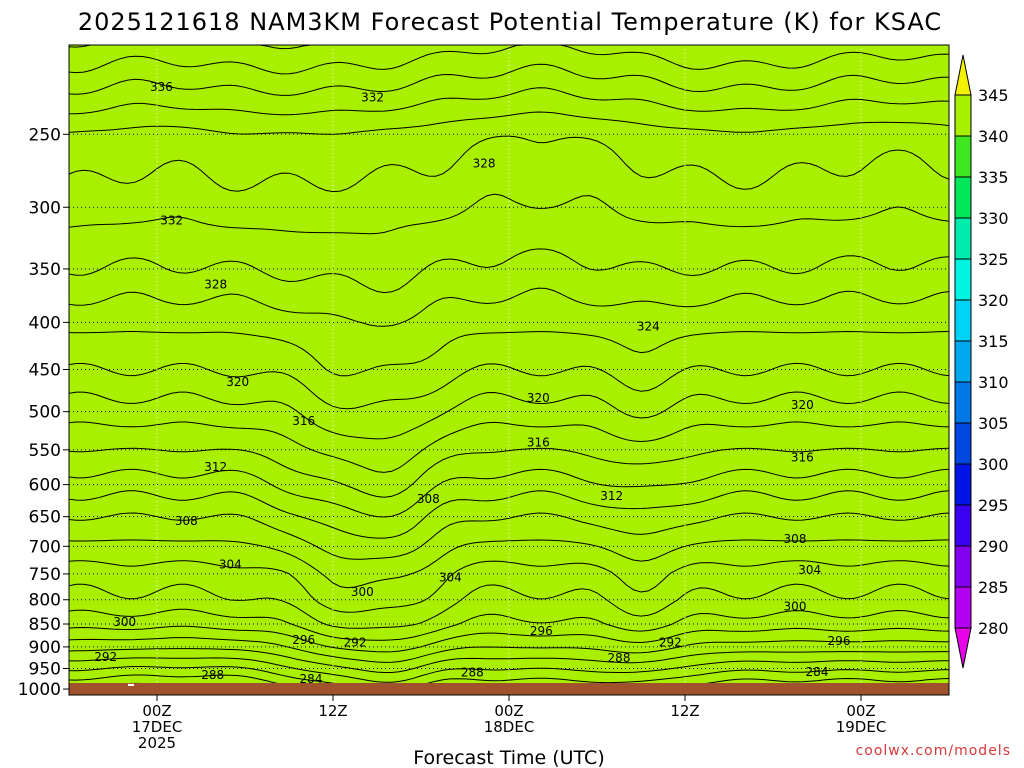 The image size is (1024, 768). Describe the element at coordinates (933, 751) in the screenshot. I see `credit-text: coolwx.com/models` at that location.